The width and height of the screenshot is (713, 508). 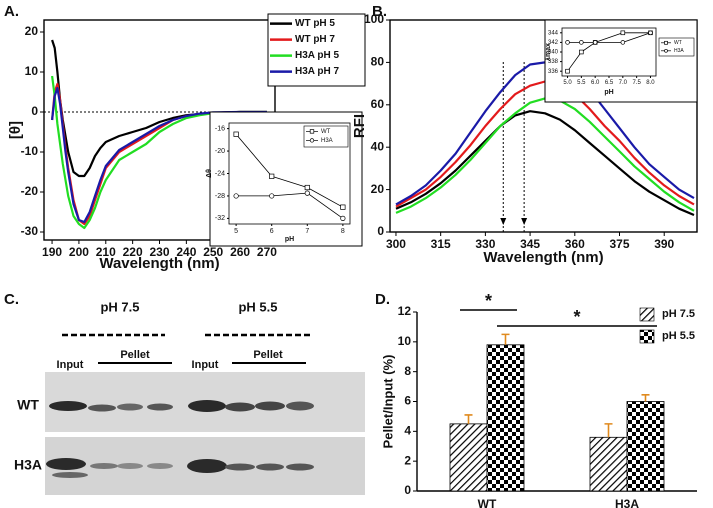 I want to click on x-tick-label: 390, so click(x=664, y=244).